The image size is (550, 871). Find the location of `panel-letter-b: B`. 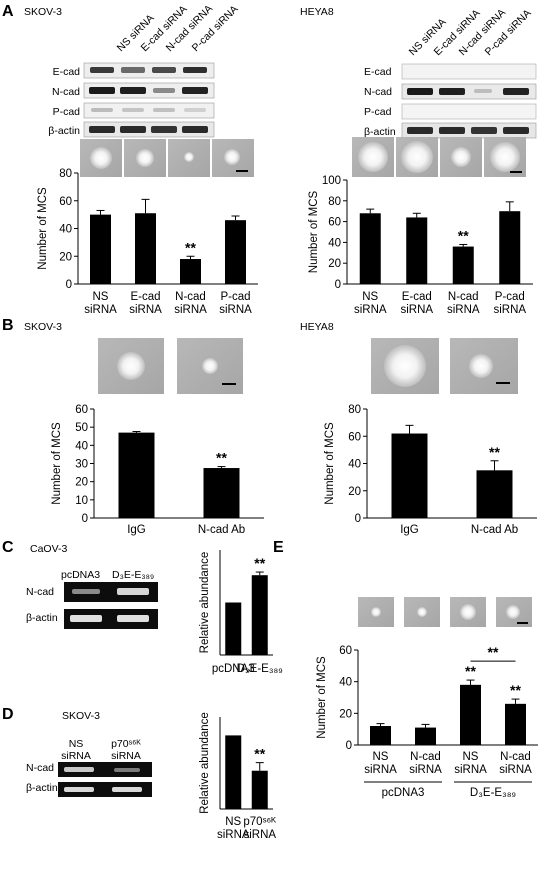

panel-letter-b: B is located at coordinates (8, 325).